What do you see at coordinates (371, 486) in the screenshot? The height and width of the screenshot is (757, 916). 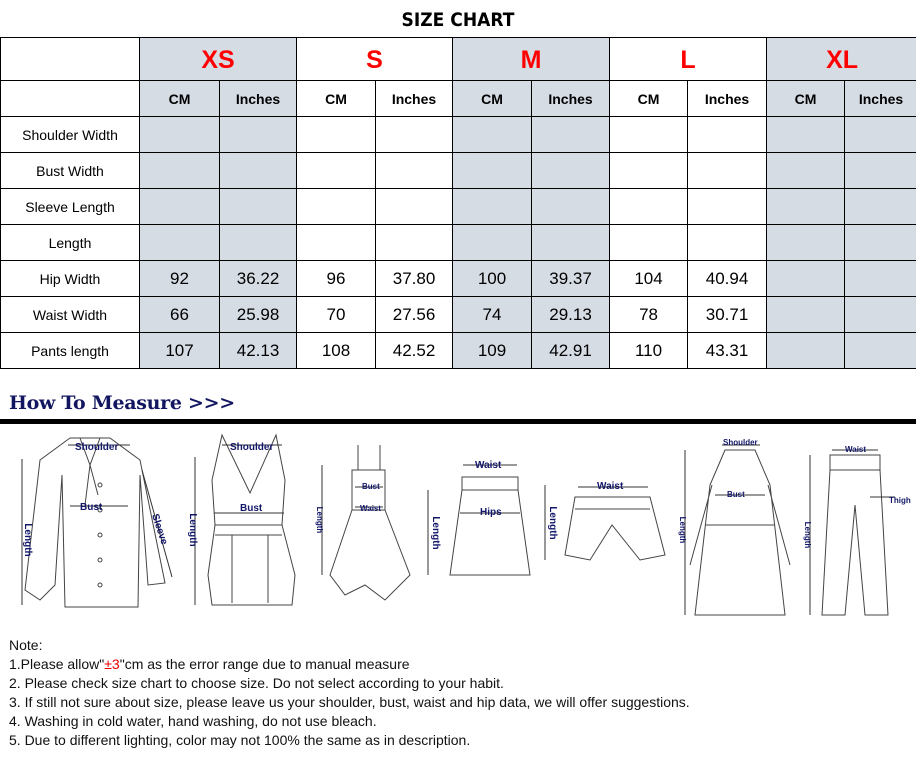 I see `label-dress-bust: Bust` at bounding box center [371, 486].